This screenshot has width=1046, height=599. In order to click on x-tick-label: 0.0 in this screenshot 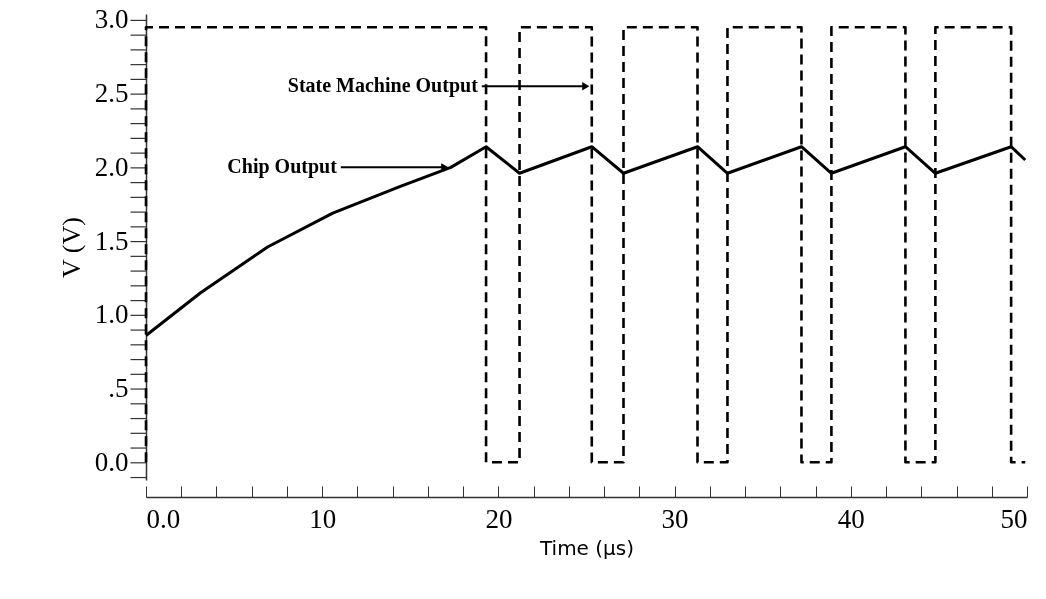, I will do `click(163, 518)`.